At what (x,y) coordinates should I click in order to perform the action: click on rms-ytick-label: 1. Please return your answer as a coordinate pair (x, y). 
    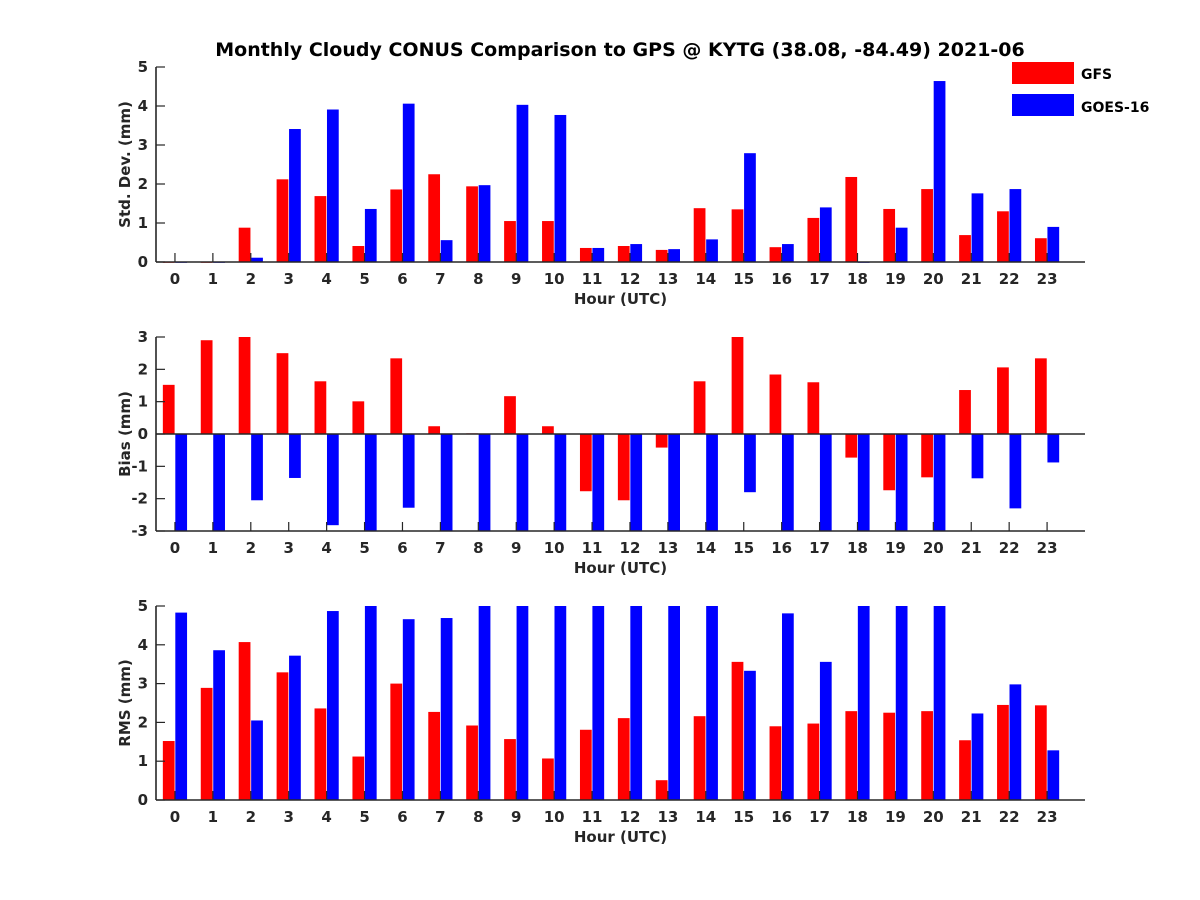
    Looking at the image, I should click on (143, 761).